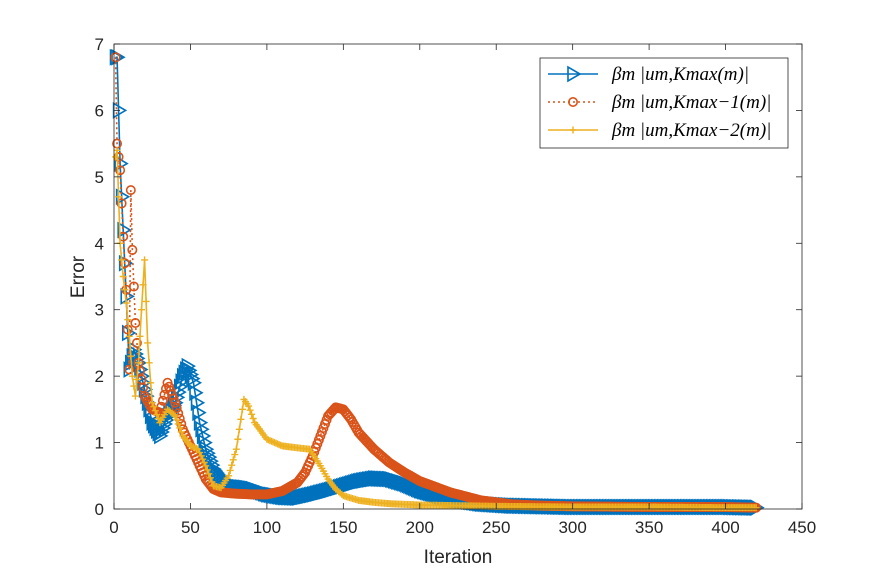  I want to click on y-tick-label: 6, so click(99, 110).